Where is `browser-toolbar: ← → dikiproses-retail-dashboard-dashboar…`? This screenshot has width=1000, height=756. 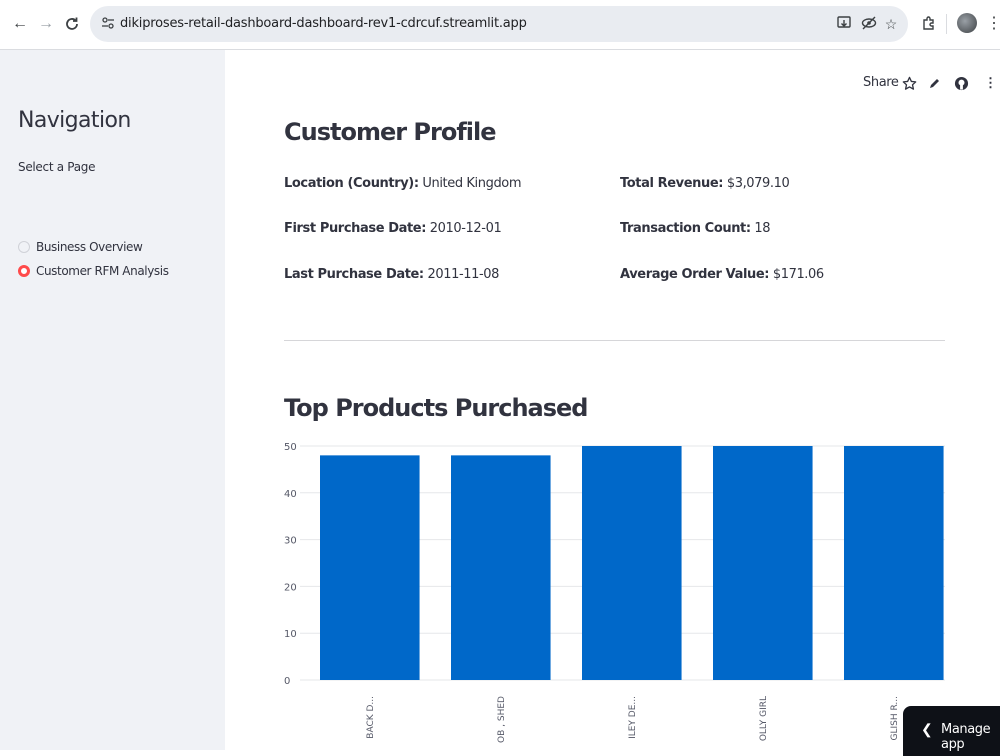
browser-toolbar: ← → dikiproses-retail-dashboard-dashboar… is located at coordinates (500, 25).